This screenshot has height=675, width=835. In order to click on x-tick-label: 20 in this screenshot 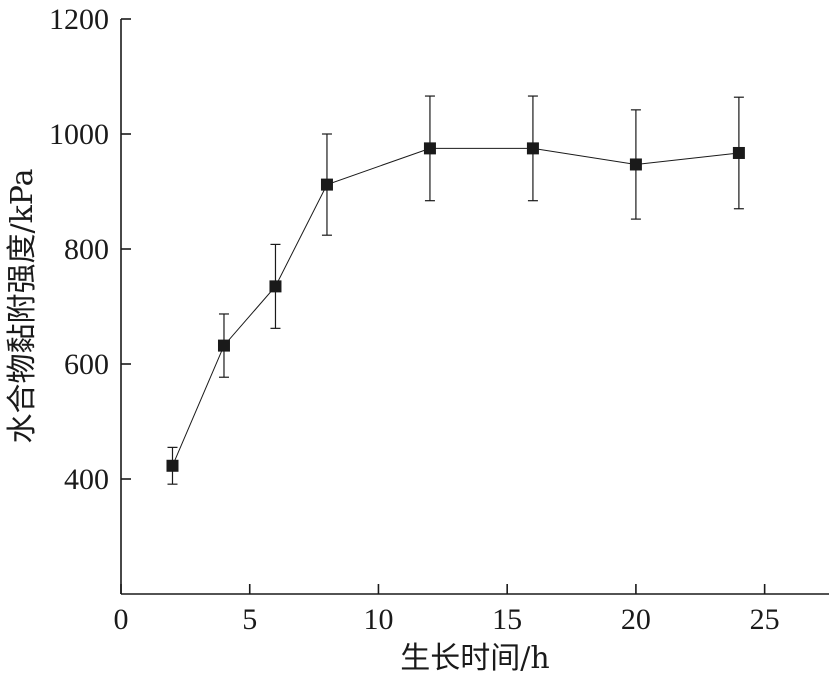, I will do `click(636, 619)`.